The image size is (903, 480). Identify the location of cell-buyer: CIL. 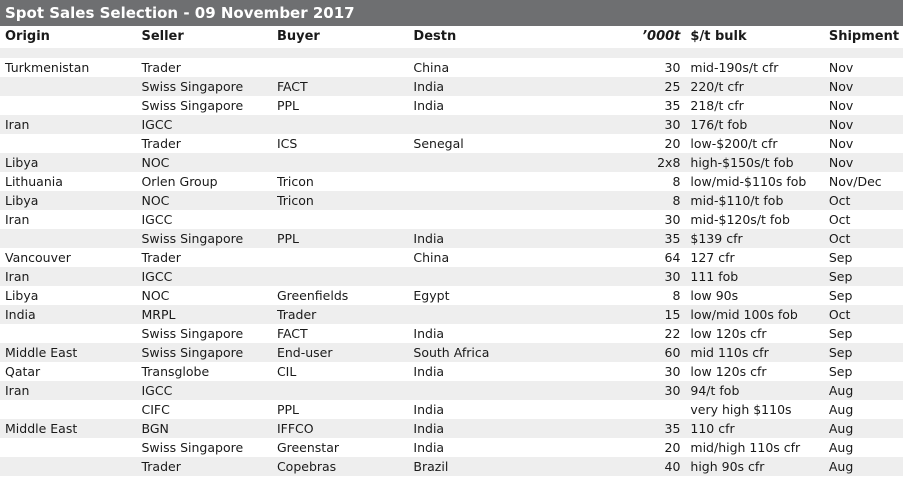
(286, 371).